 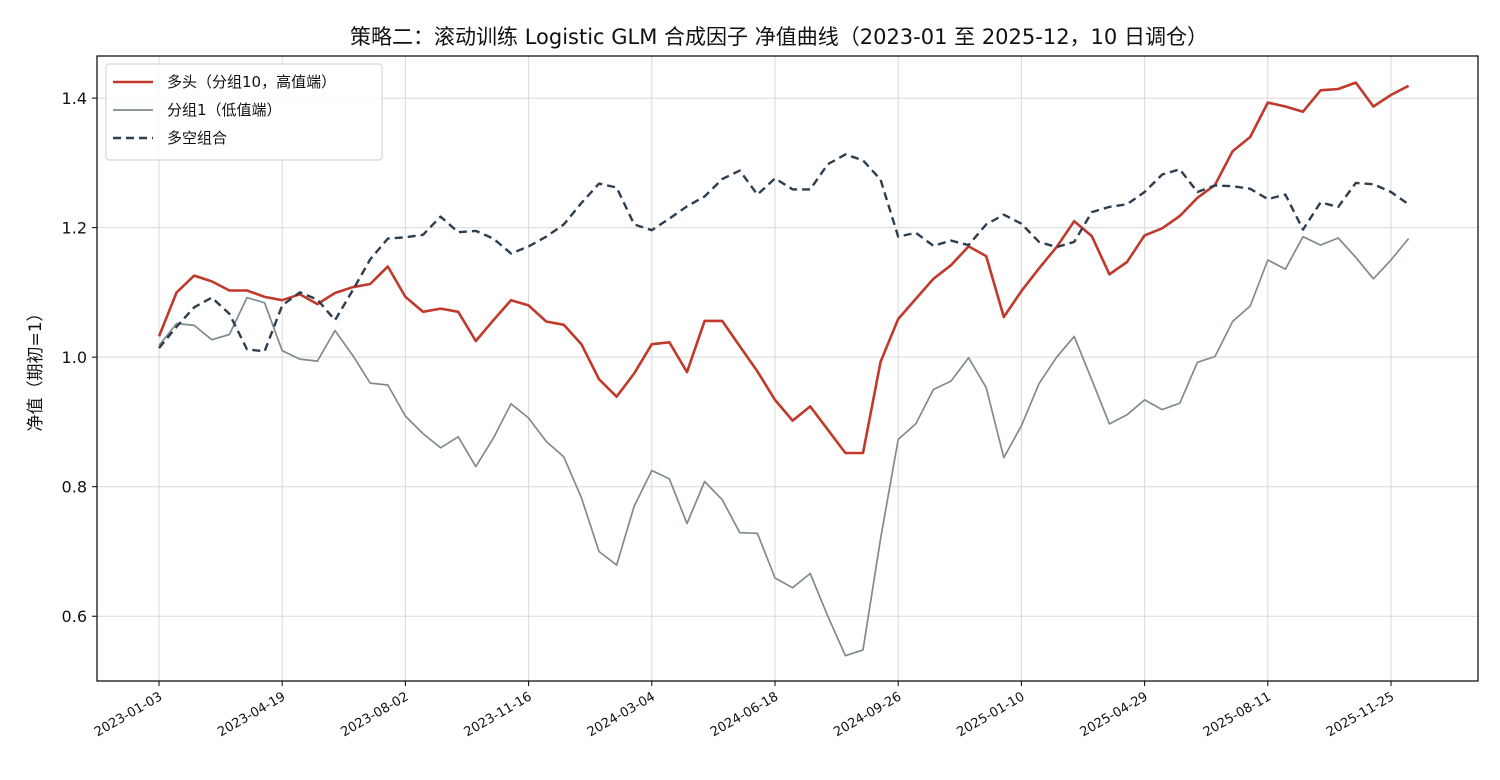 I want to click on x-tick-label: 2024-06-18, so click(x=744, y=714).